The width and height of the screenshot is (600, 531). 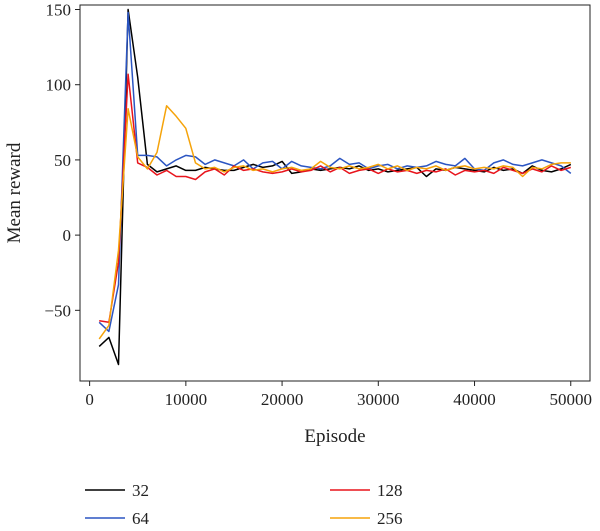 I want to click on legend: 32 64 128 256, so click(x=244, y=504).